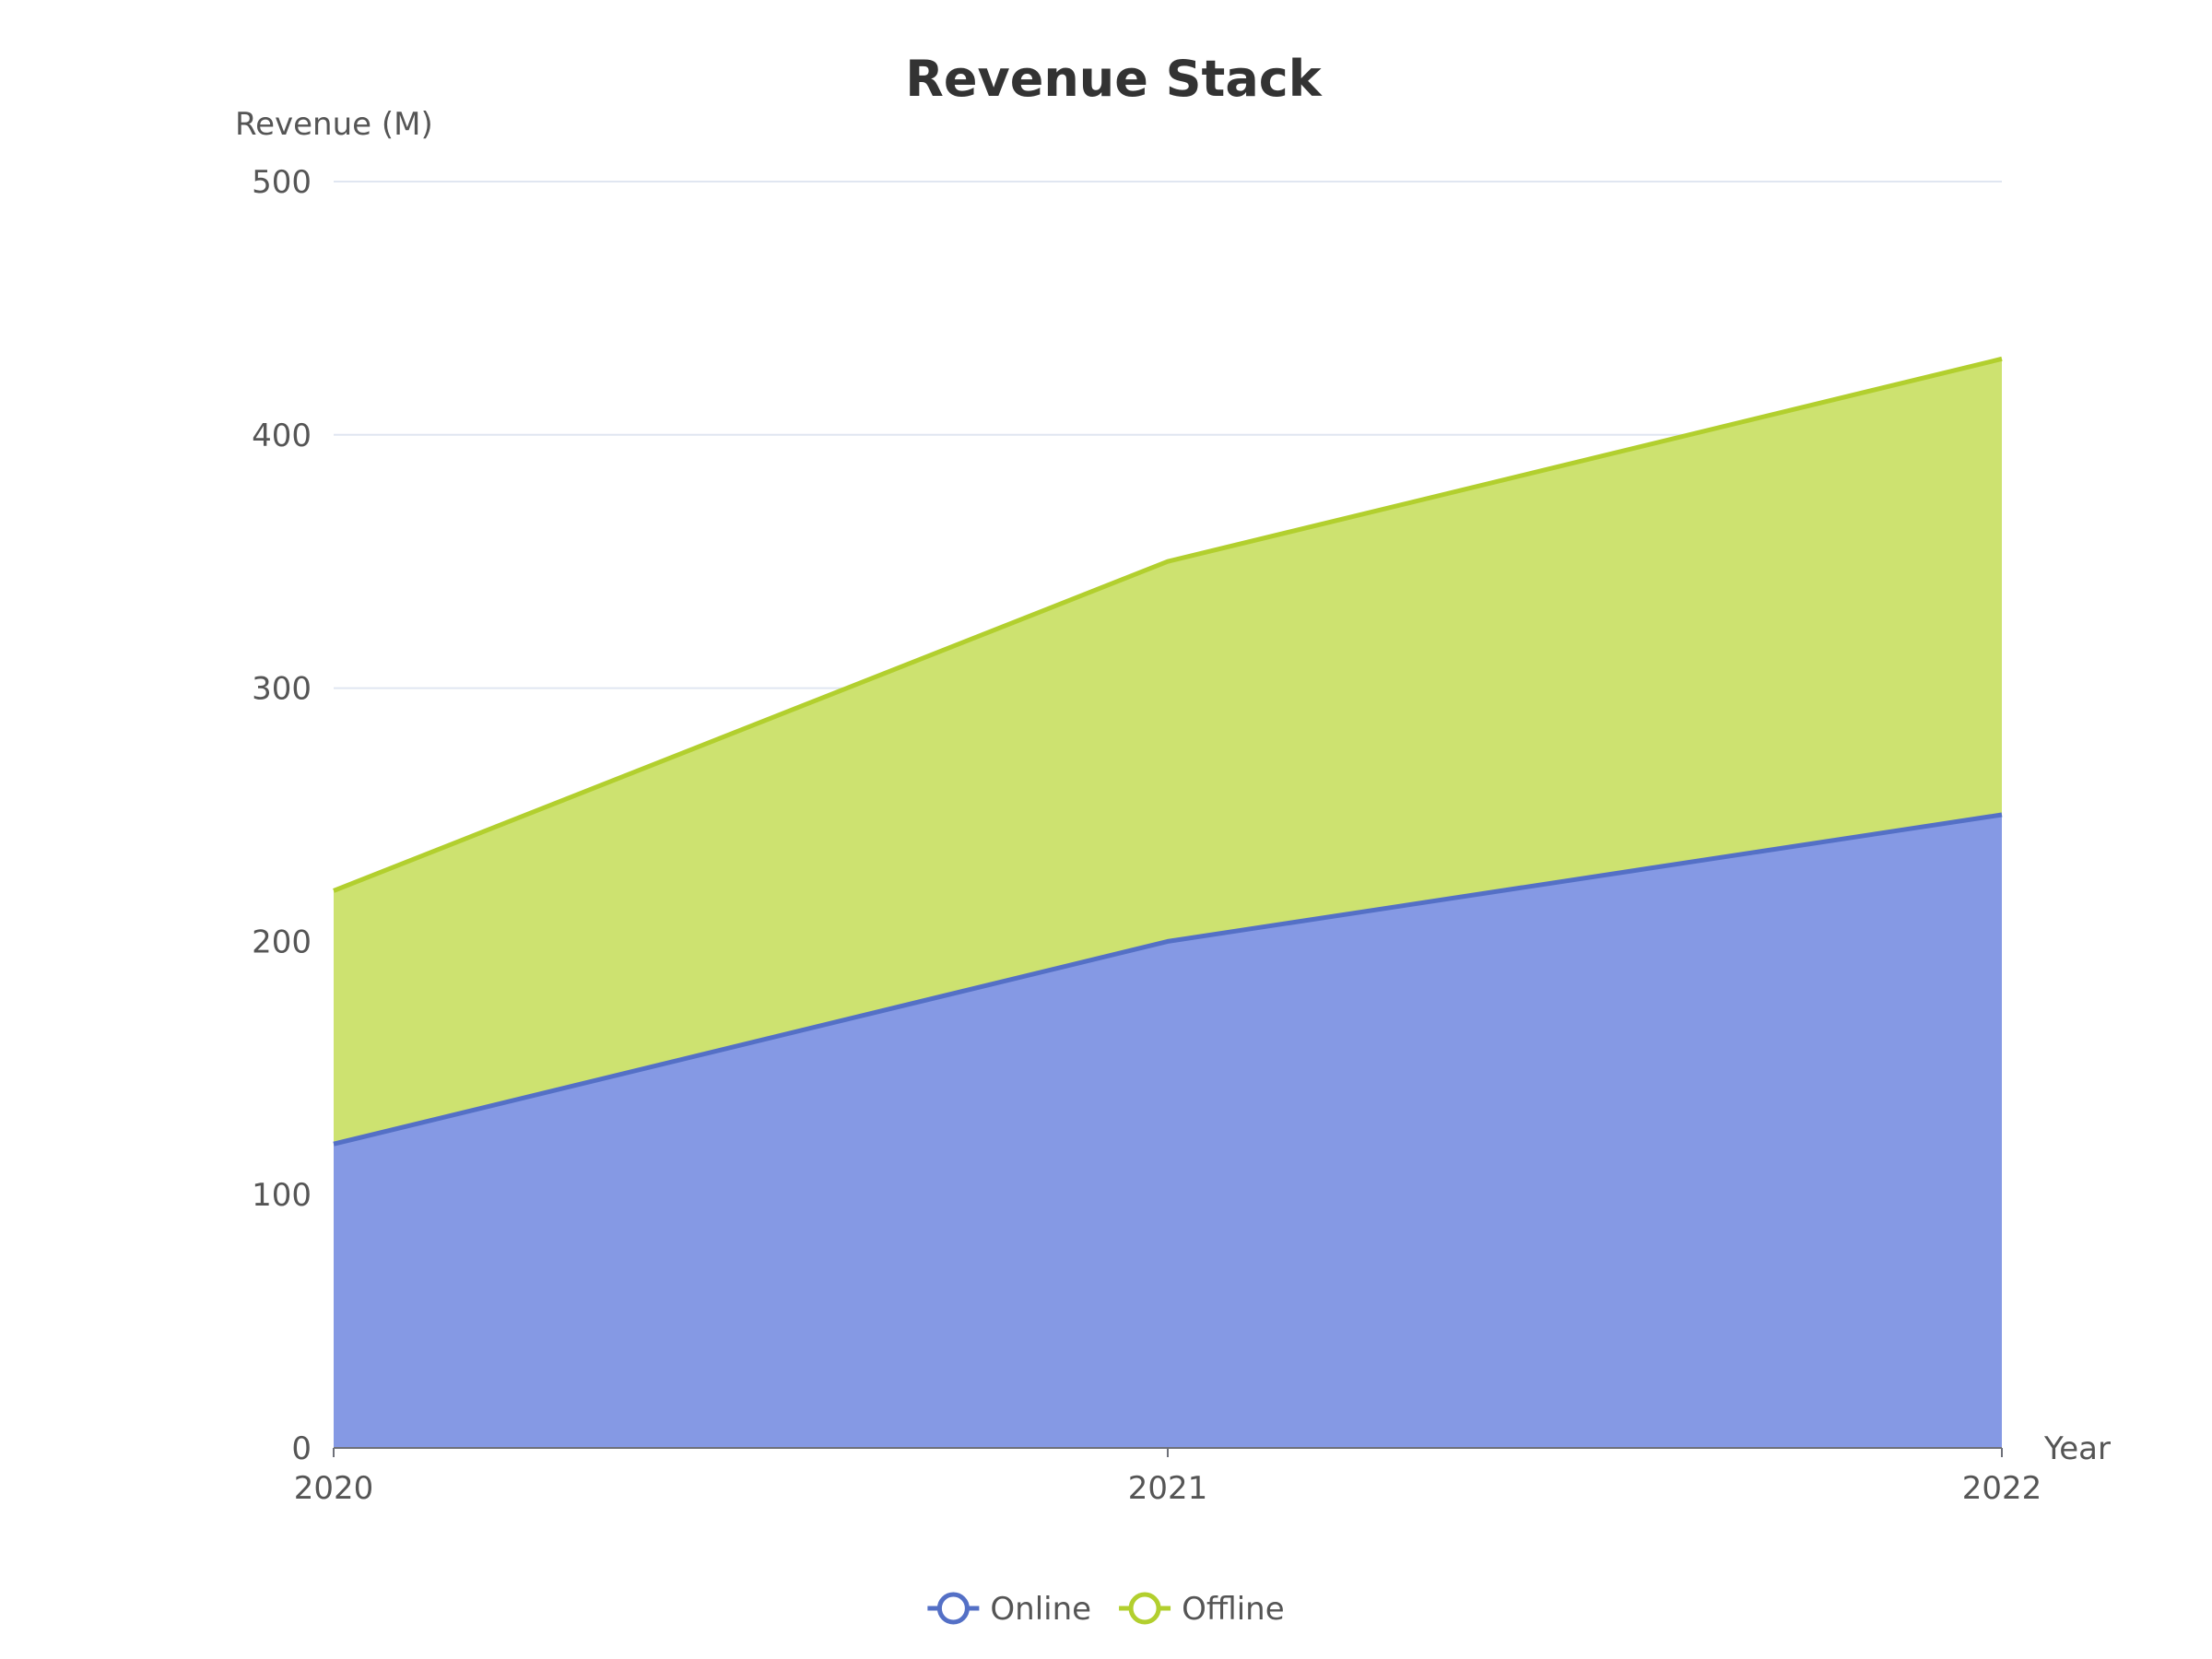 The width and height of the screenshot is (2212, 1659). I want to click on legend-item-online: Online, so click(1009, 1609).